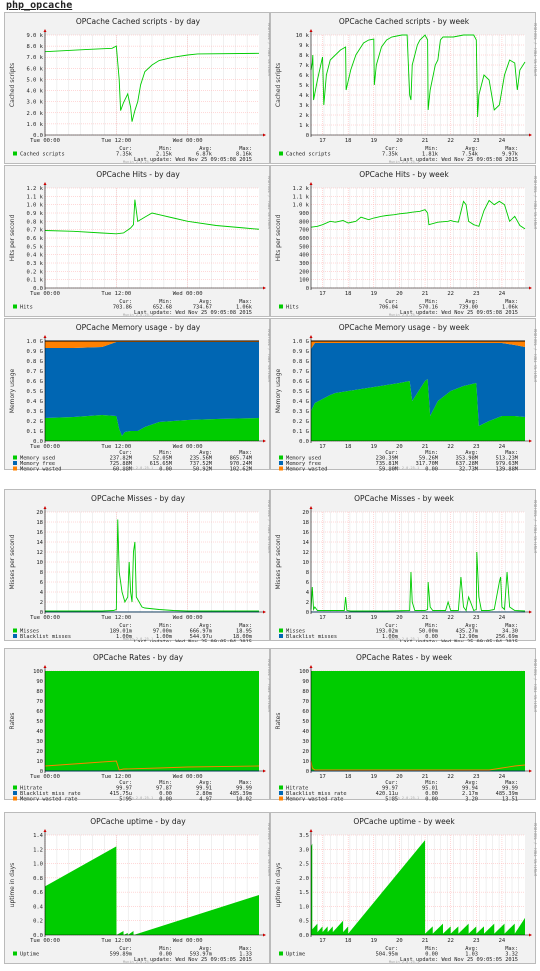  Describe the element at coordinates (510, 799) in the screenshot. I see `legend-max: 13.51` at that location.